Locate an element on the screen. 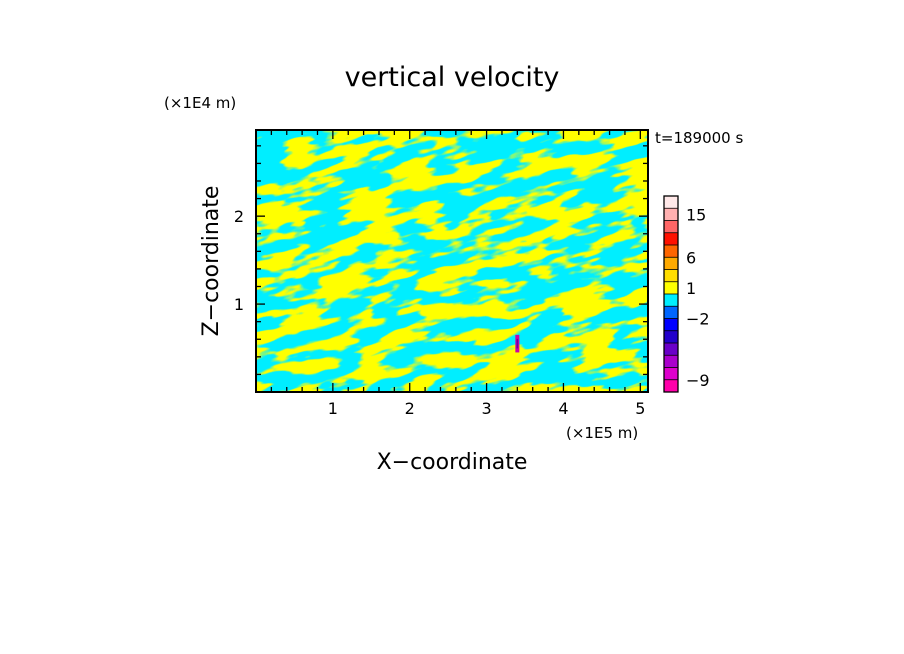  colorbar-labels: −9 −2 1 6 15 is located at coordinates (698, 297).